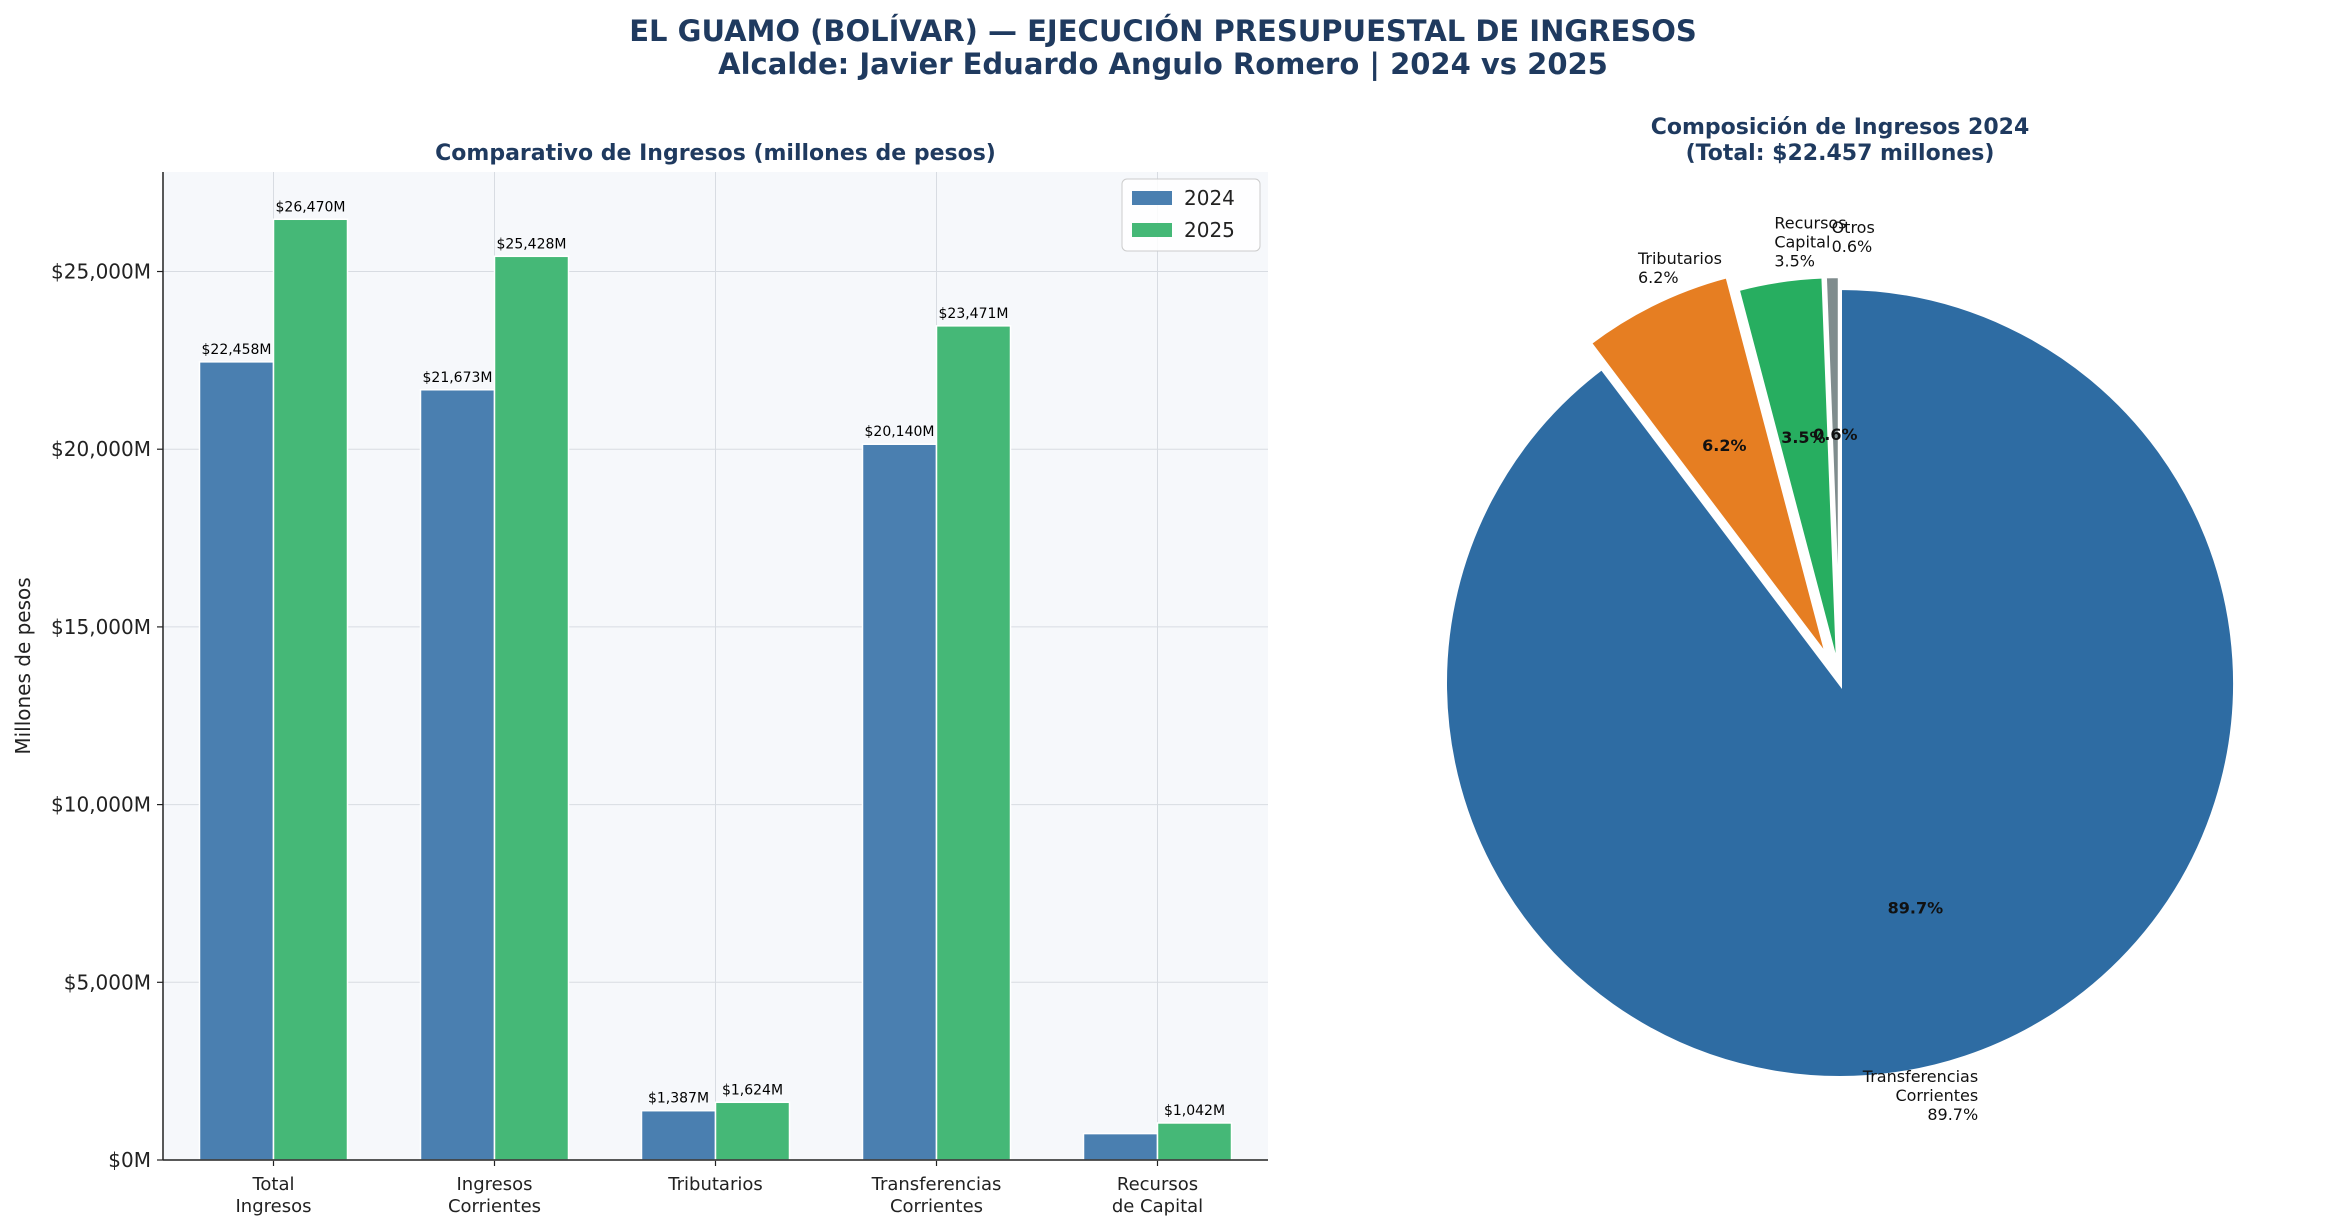  I want to click on y-tick-label: $0M, so click(129, 1160).